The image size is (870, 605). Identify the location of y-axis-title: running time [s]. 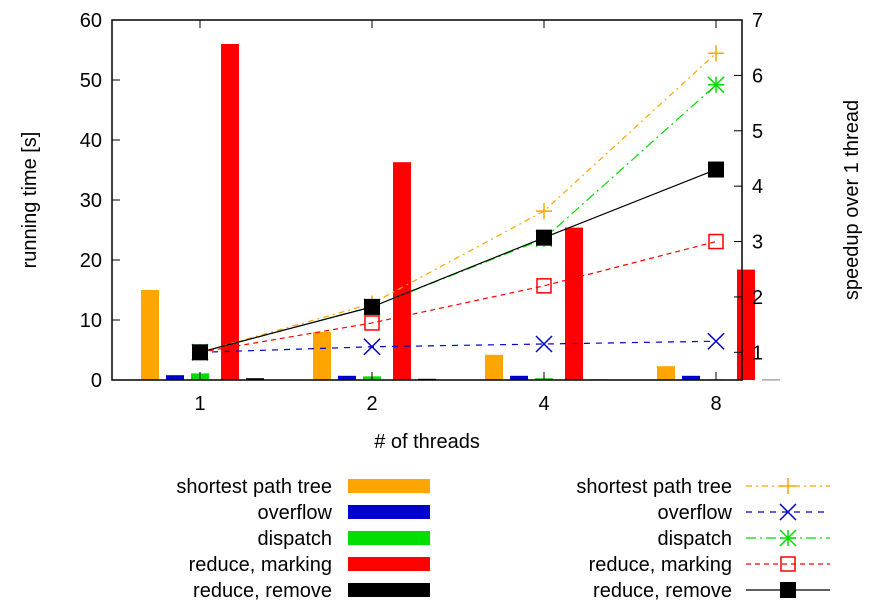
(30, 200).